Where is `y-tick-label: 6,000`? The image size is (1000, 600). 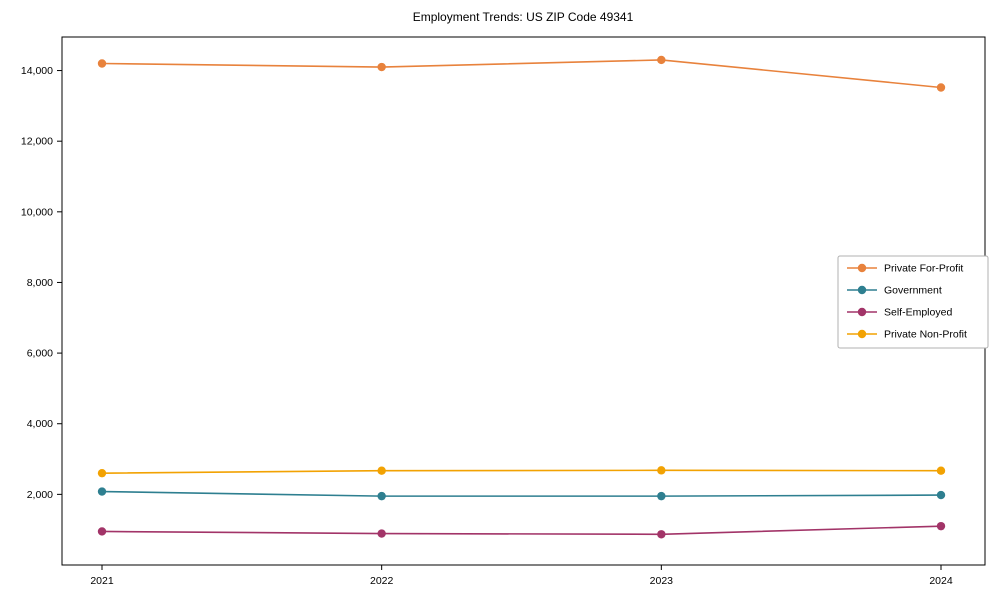
y-tick-label: 6,000 is located at coordinates (40, 354).